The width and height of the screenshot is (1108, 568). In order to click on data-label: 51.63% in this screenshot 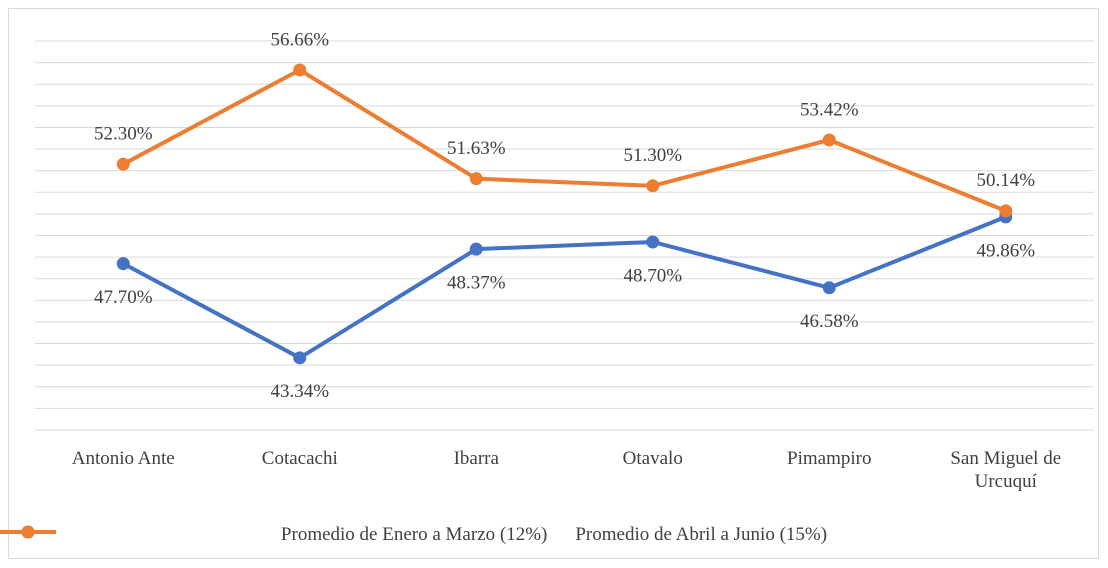, I will do `click(476, 148)`.